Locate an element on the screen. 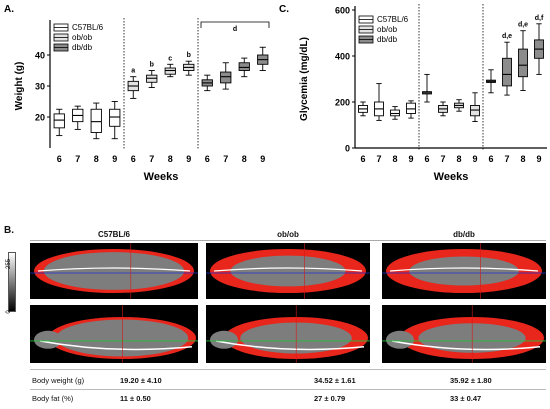 The height and width of the screenshot is (409, 550). significance-letter: a is located at coordinates (133, 71).